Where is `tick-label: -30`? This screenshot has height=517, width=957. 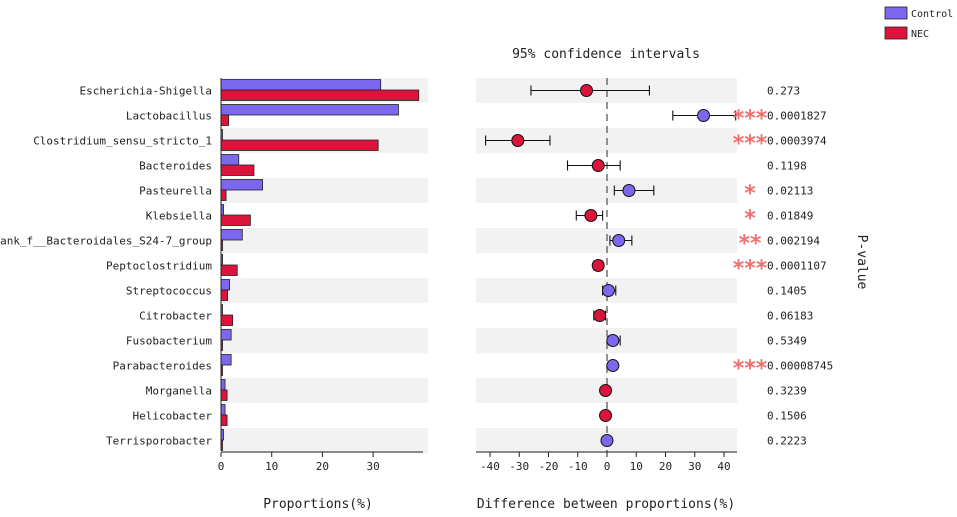
tick-label: -30 is located at coordinates (519, 466).